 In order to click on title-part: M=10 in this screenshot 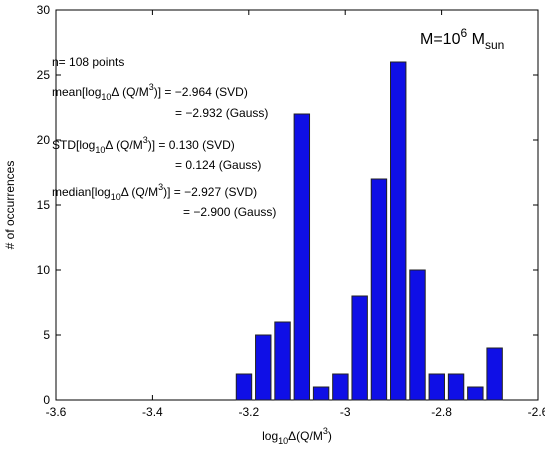, I will do `click(440, 39)`.